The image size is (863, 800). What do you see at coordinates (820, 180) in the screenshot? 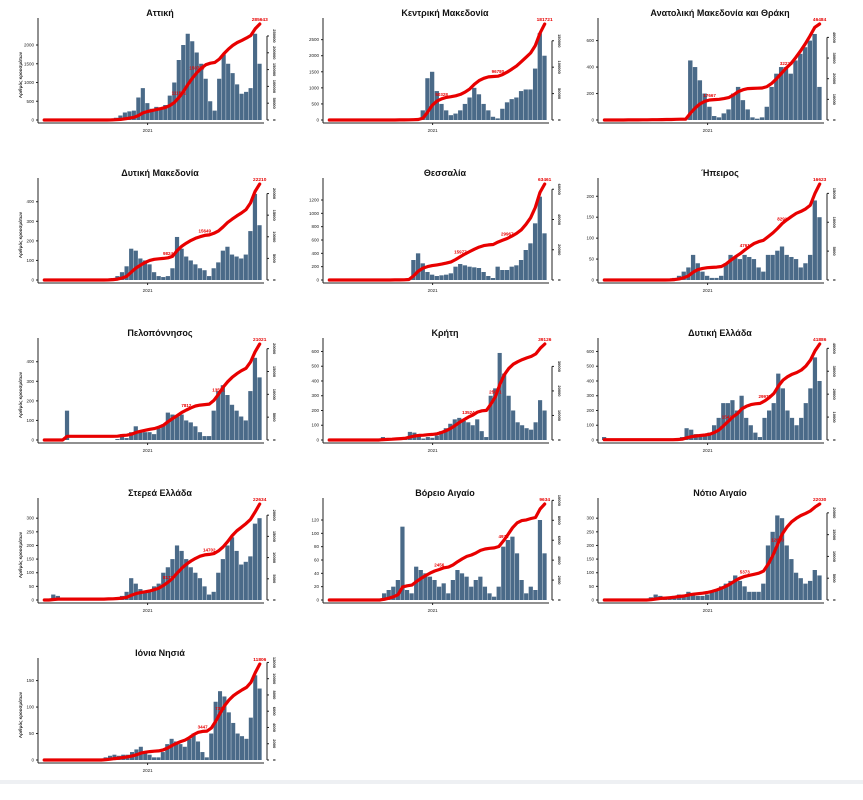
I see `final-total-label: 16623` at bounding box center [820, 180].